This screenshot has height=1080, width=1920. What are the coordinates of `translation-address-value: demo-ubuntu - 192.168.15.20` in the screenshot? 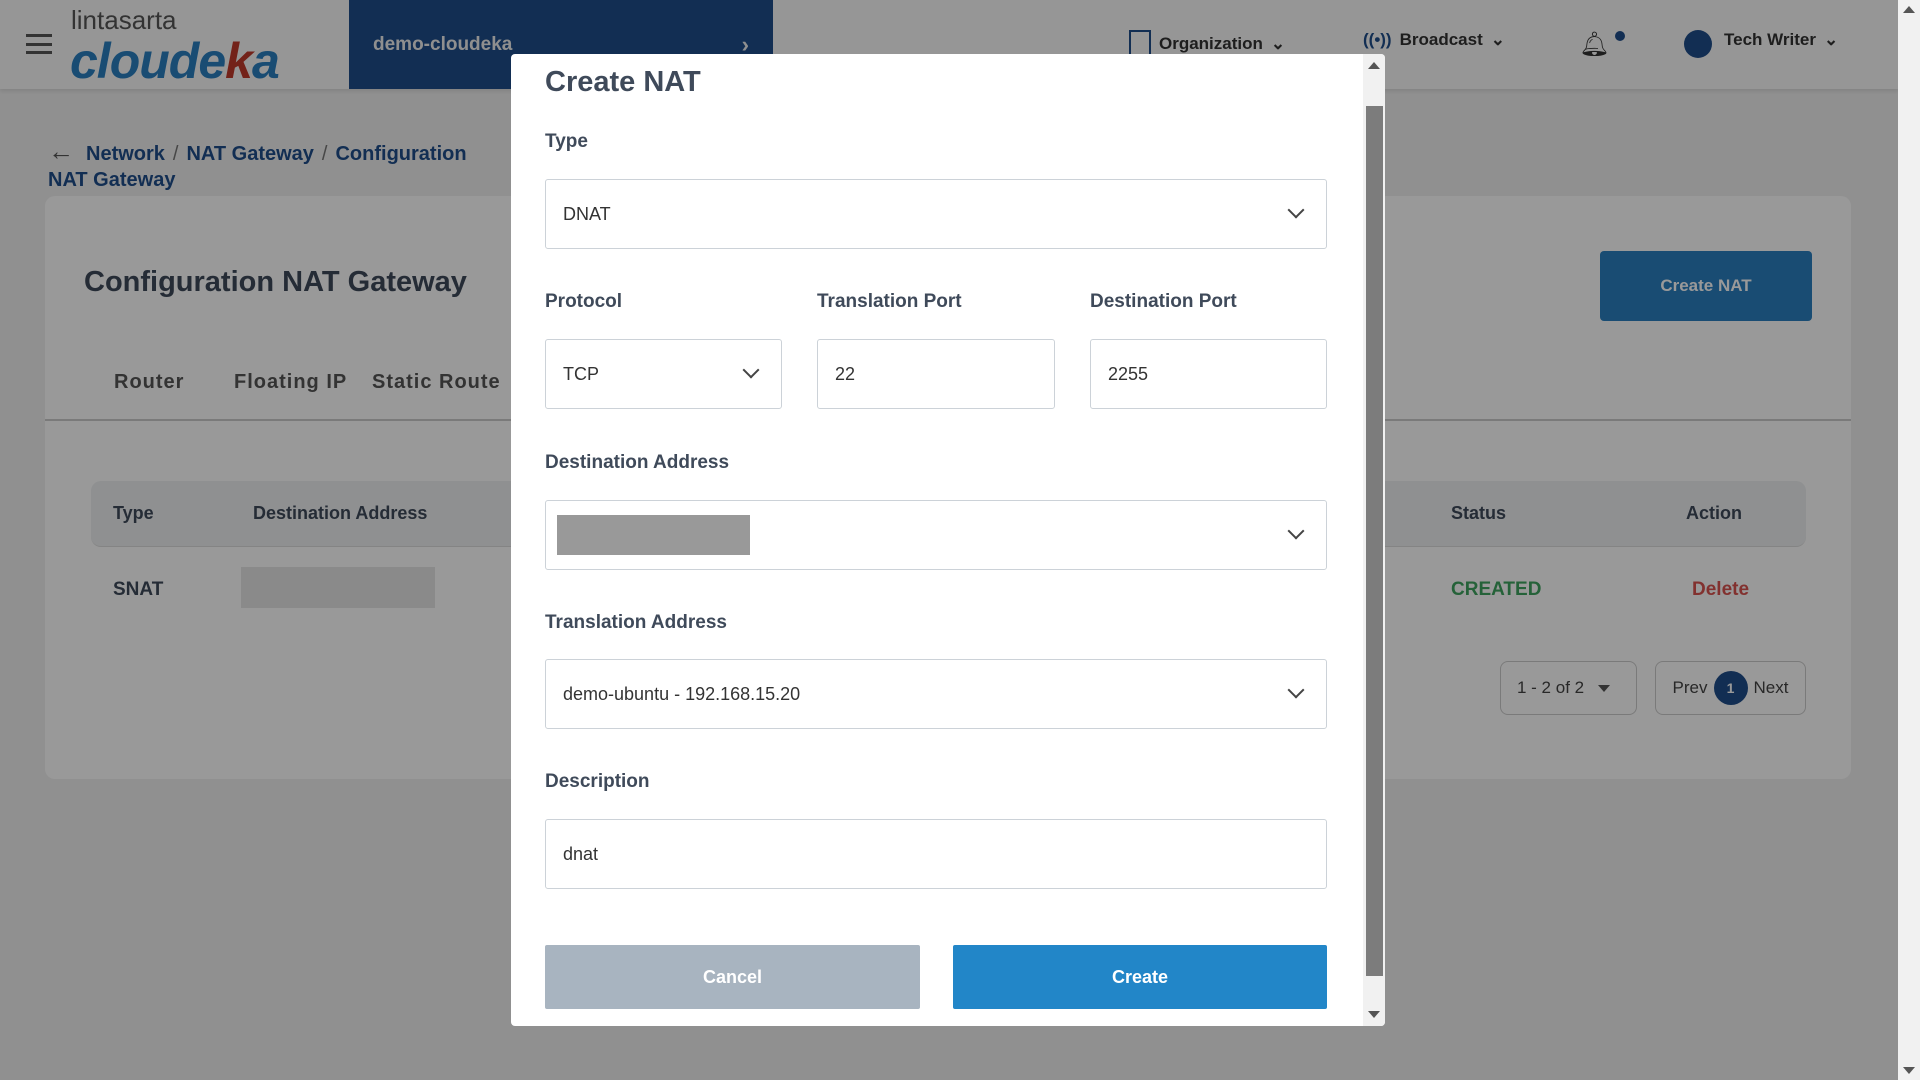 It's located at (682, 693).